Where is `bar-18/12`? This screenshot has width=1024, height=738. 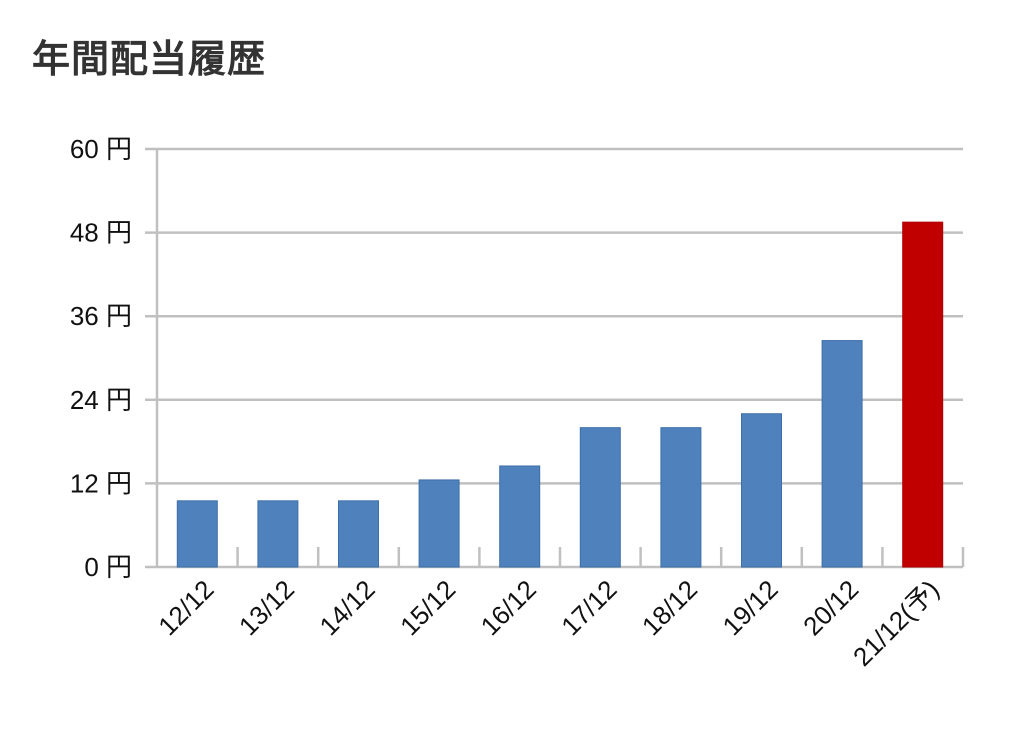
bar-18/12 is located at coordinates (681, 497).